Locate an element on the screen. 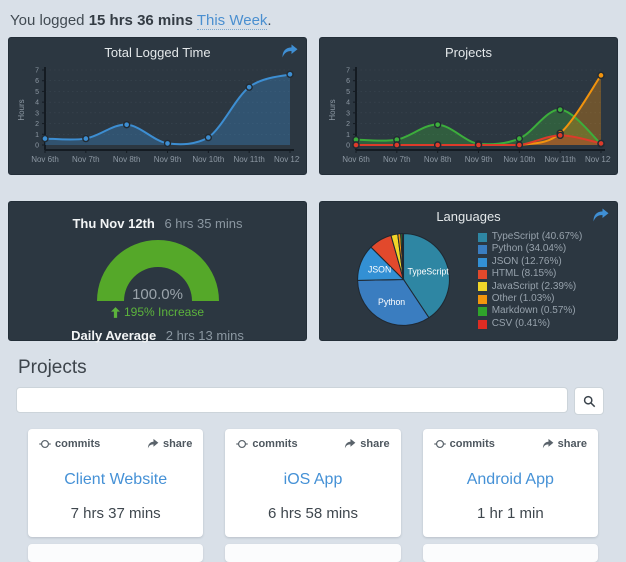 The image size is (626, 562). progress-gauge is located at coordinates (157, 270).